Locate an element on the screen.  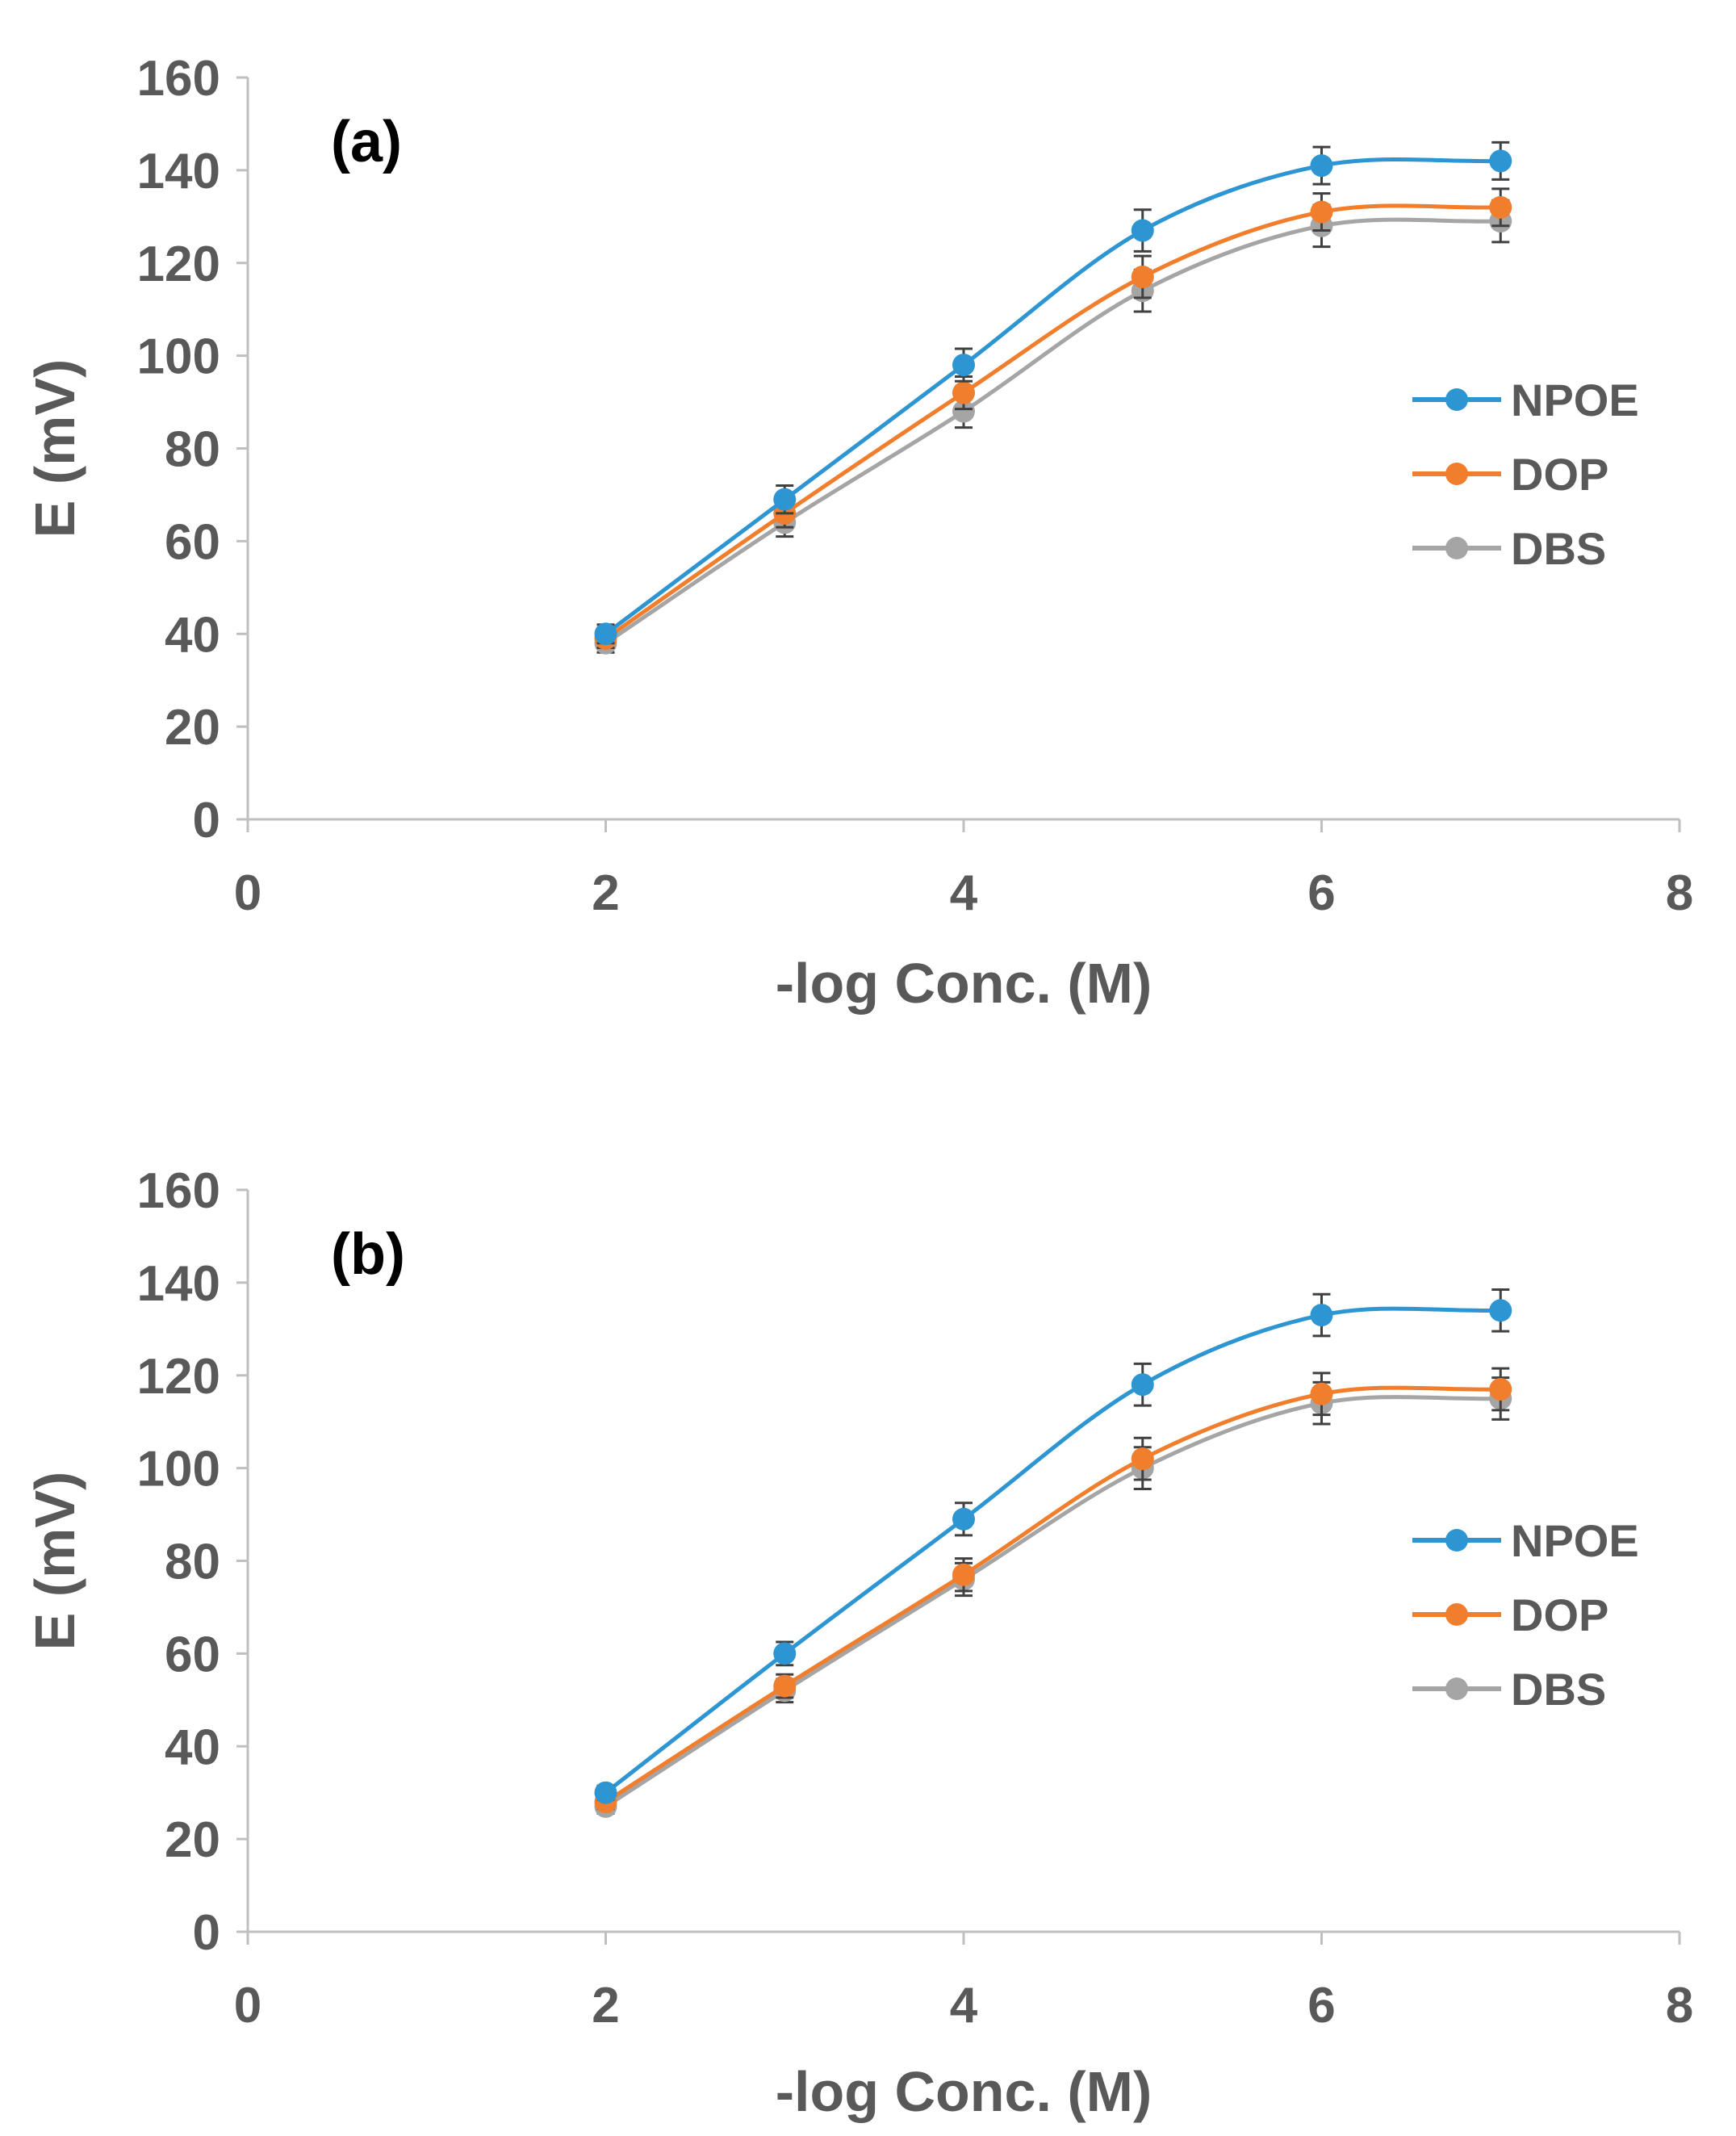
panel-label: (b) is located at coordinates (368, 1254).